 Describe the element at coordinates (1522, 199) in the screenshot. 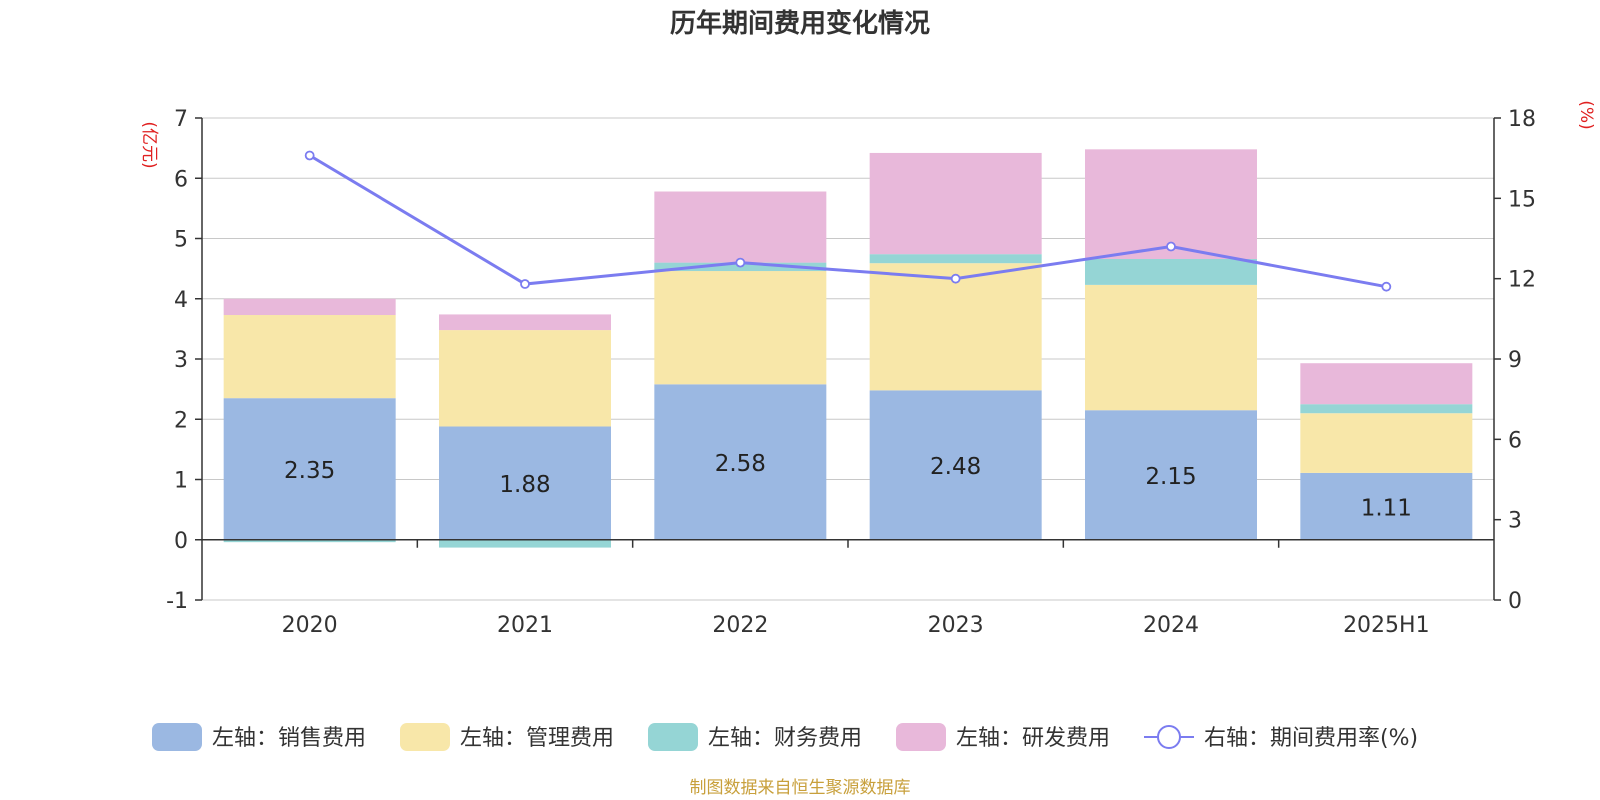

I see `right-tick-label: 15` at that location.